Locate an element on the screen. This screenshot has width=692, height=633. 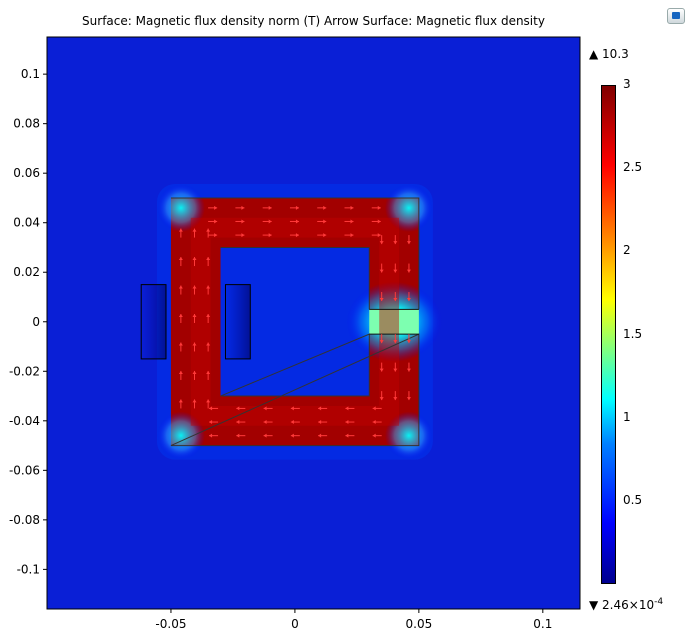
colorbar-tick-label: 2 is located at coordinates (627, 250).